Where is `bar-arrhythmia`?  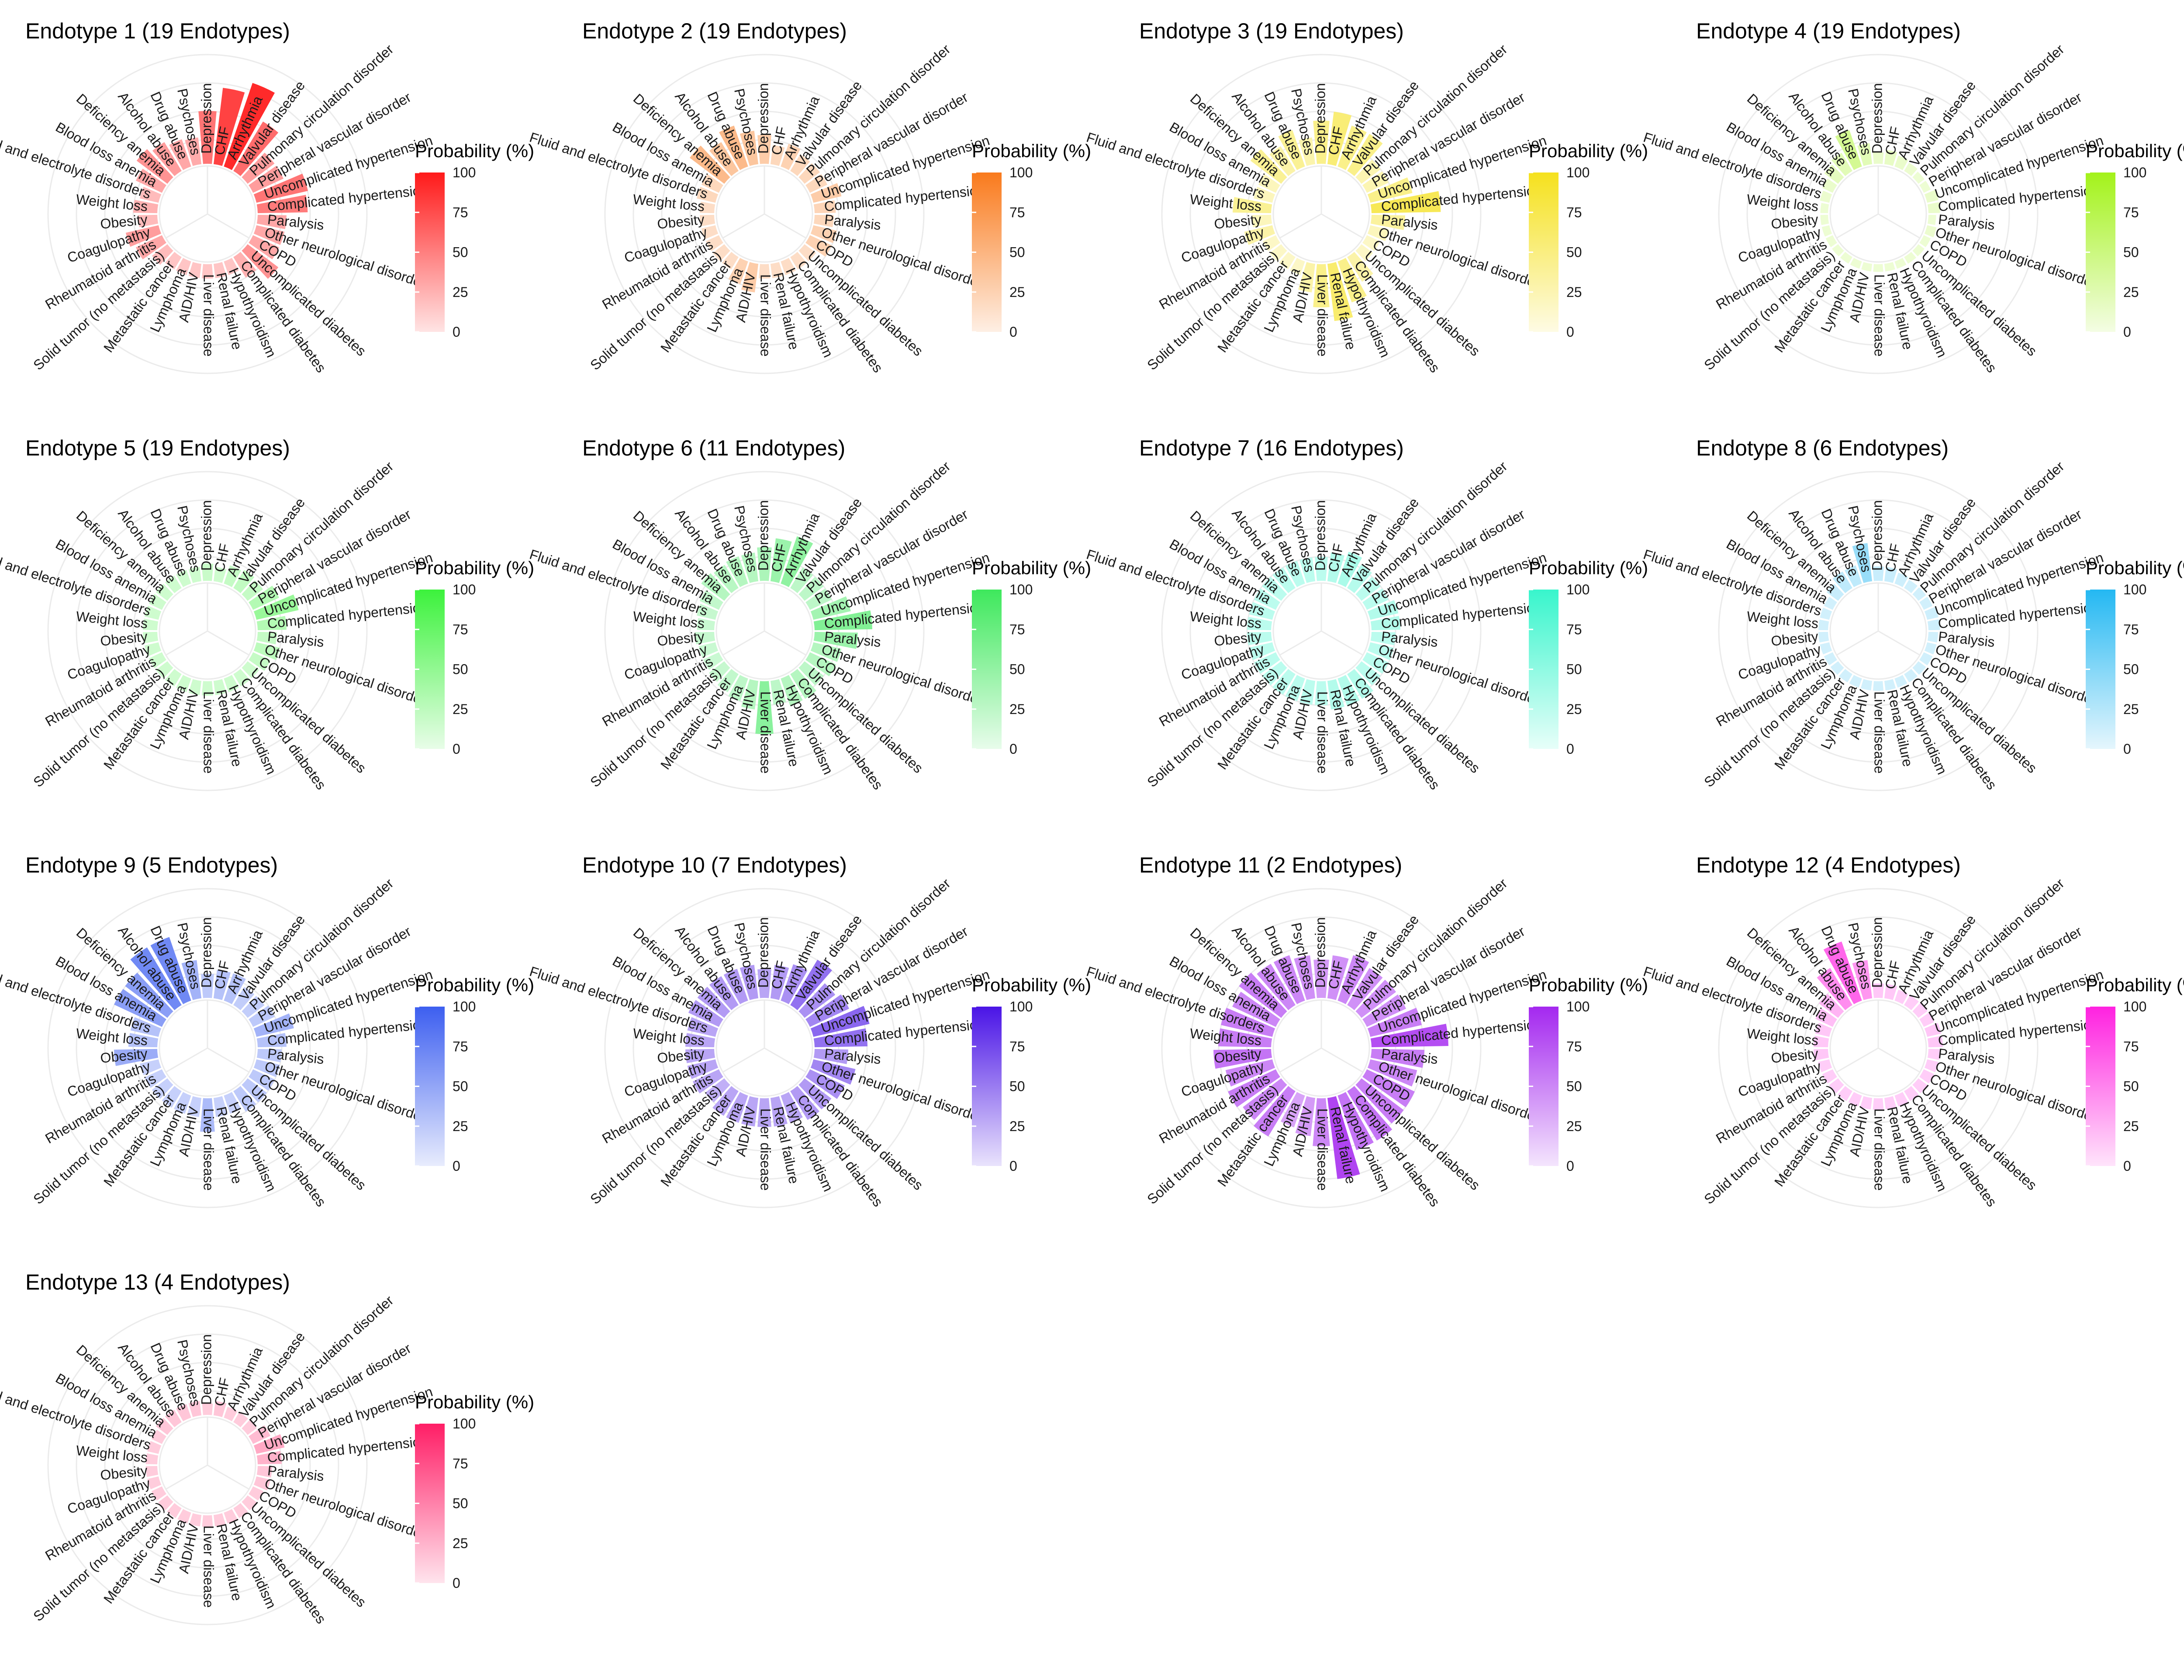 bar-arrhythmia is located at coordinates (233, 576).